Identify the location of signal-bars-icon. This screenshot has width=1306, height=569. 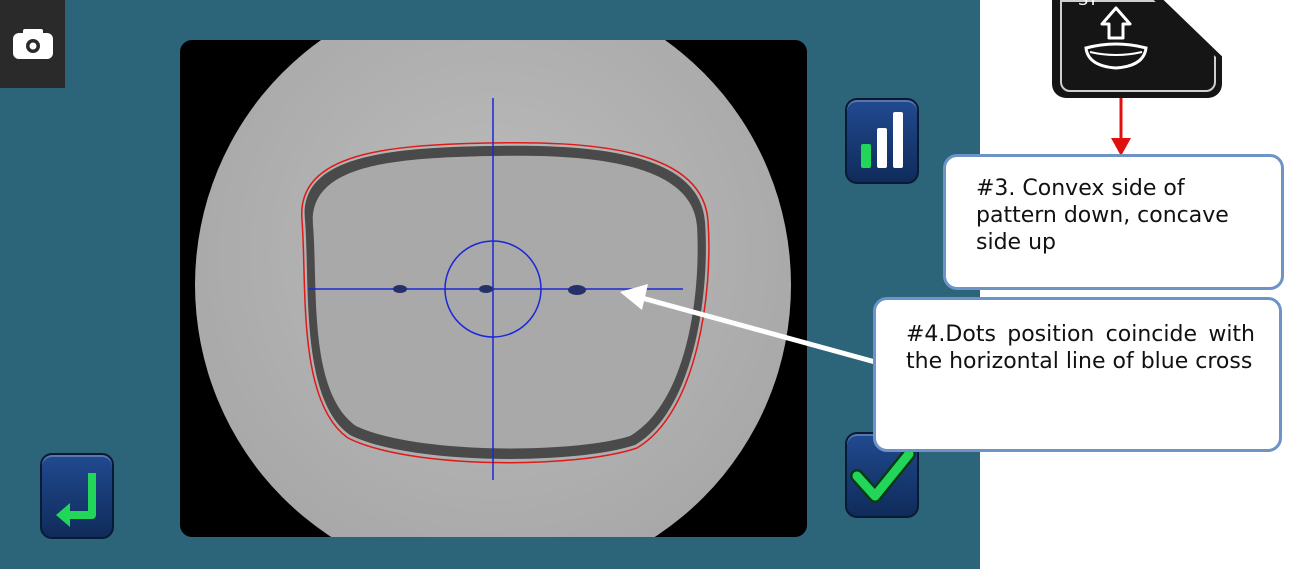
(882, 140).